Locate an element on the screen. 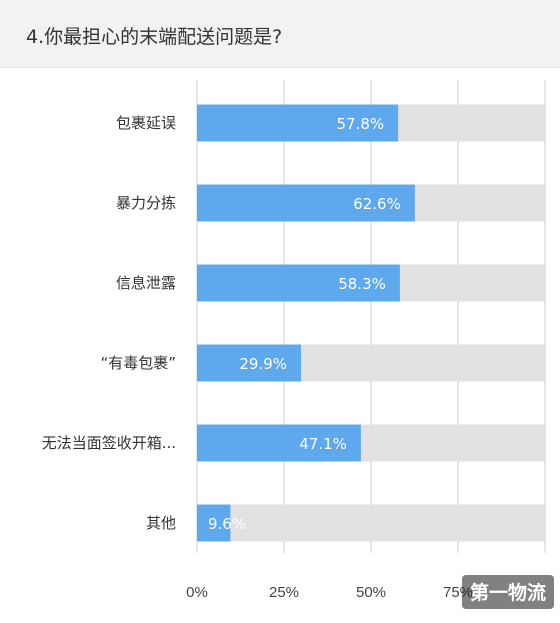 The width and height of the screenshot is (560, 623). watermark-text: 第一物流 is located at coordinates (508, 592).